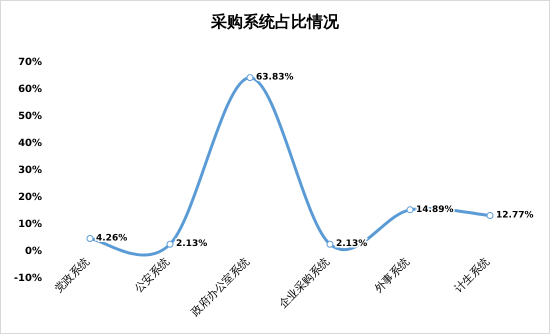 The width and height of the screenshot is (550, 334). I want to click on x-tick-label: 政府办公室系统, so click(220, 286).